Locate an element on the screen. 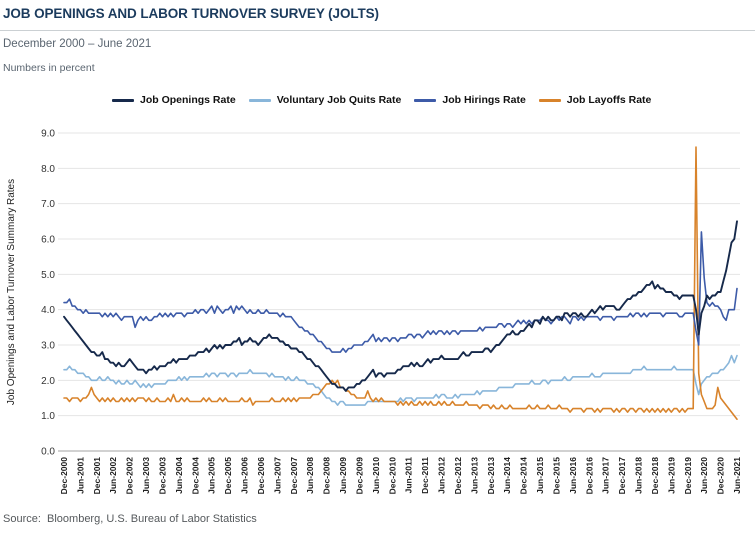 This screenshot has width=755, height=540. x-tick-label-Jun-2017: Jun-2017 is located at coordinates (606, 475).